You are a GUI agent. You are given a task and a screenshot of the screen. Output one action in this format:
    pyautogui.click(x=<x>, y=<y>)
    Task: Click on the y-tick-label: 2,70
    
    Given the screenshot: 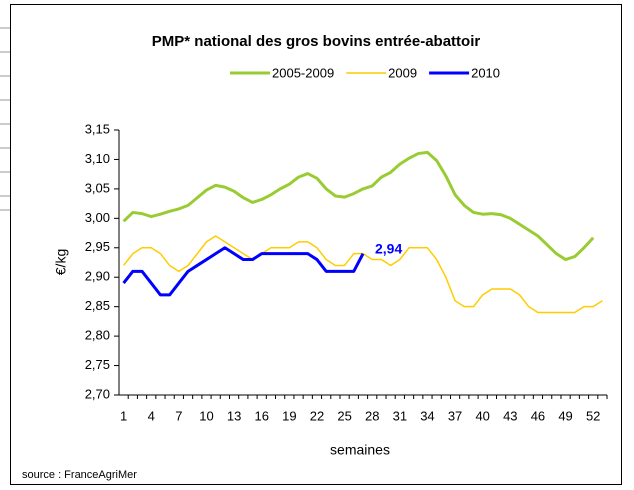 What is the action you would take?
    pyautogui.click(x=97, y=393)
    